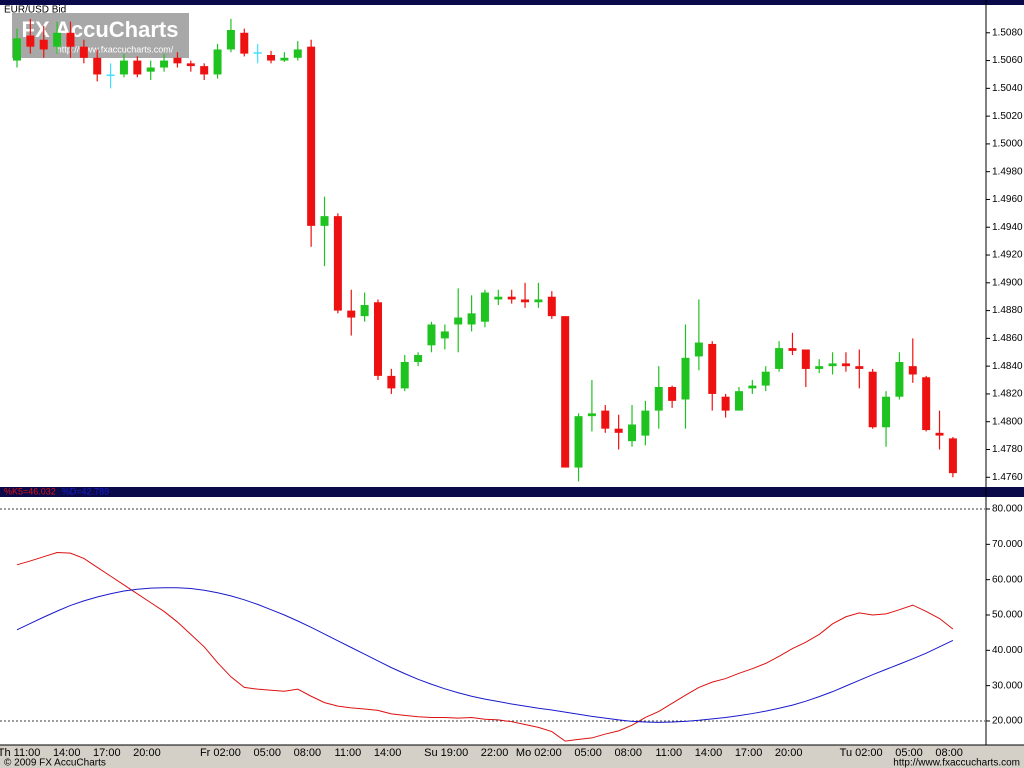  I want to click on x-tick-label: Mo 02:00, so click(539, 753).